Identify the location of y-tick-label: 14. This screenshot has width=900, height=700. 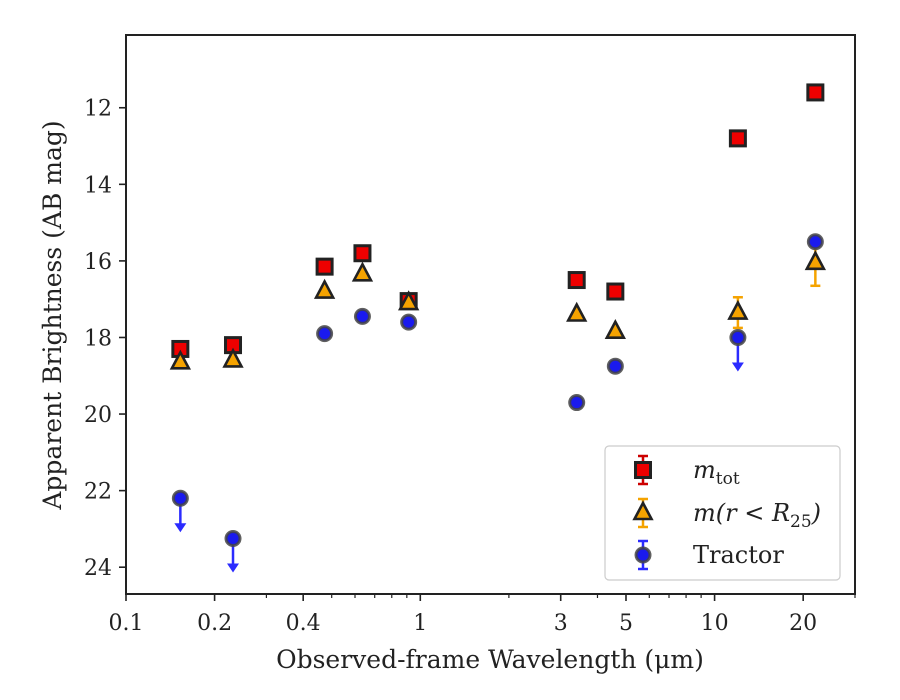
(98, 185).